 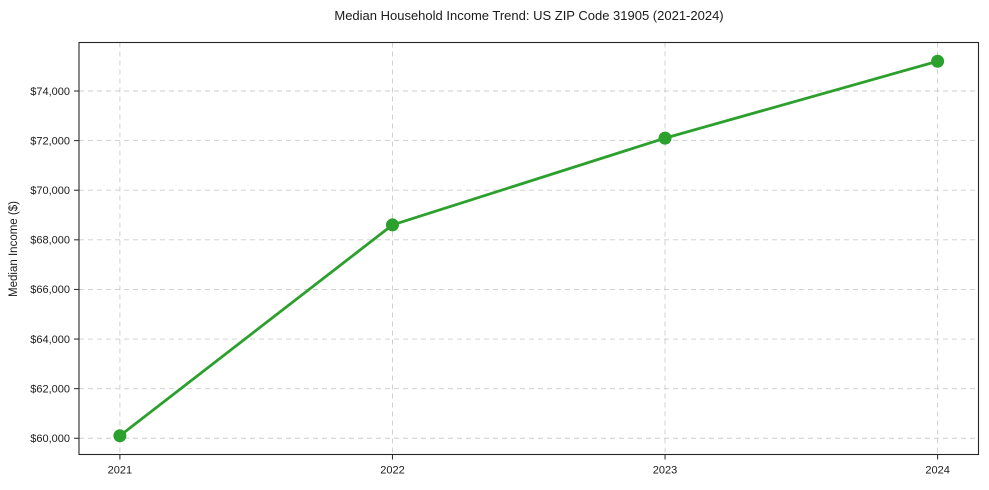 I want to click on y-tick-label: $74,000, so click(x=50, y=92).